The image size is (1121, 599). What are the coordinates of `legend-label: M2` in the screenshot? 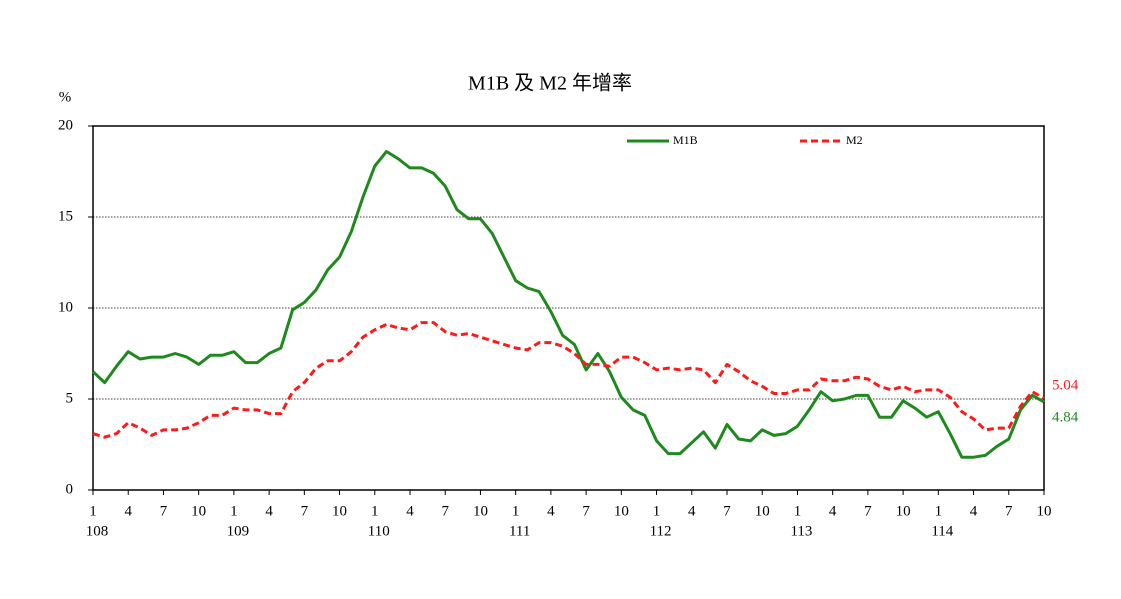 It's located at (854, 140).